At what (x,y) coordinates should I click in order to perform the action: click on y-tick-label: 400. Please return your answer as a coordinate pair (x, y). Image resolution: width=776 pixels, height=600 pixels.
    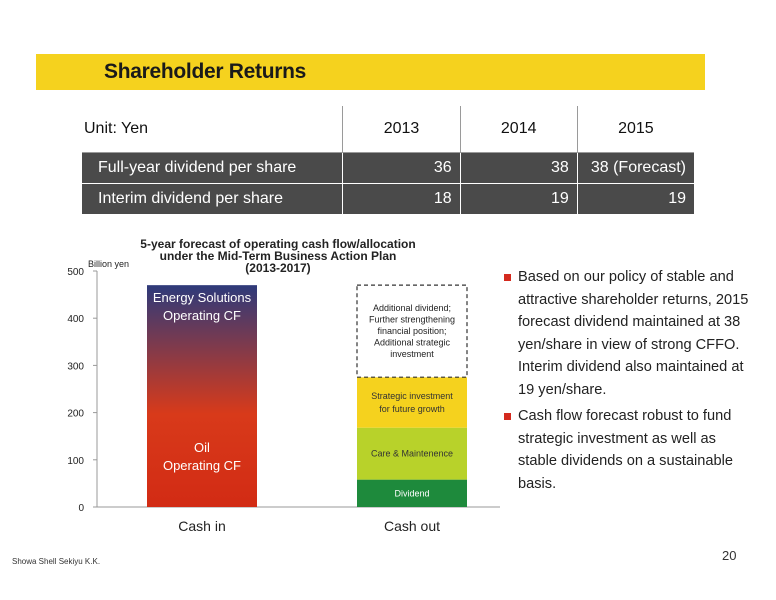
    Looking at the image, I should click on (75, 319).